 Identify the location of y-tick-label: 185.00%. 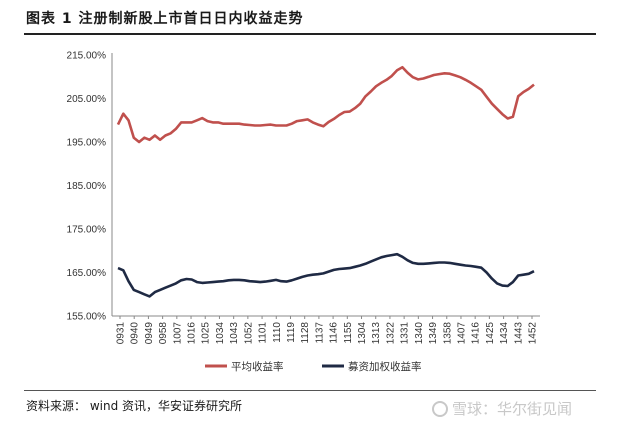
(87, 186).